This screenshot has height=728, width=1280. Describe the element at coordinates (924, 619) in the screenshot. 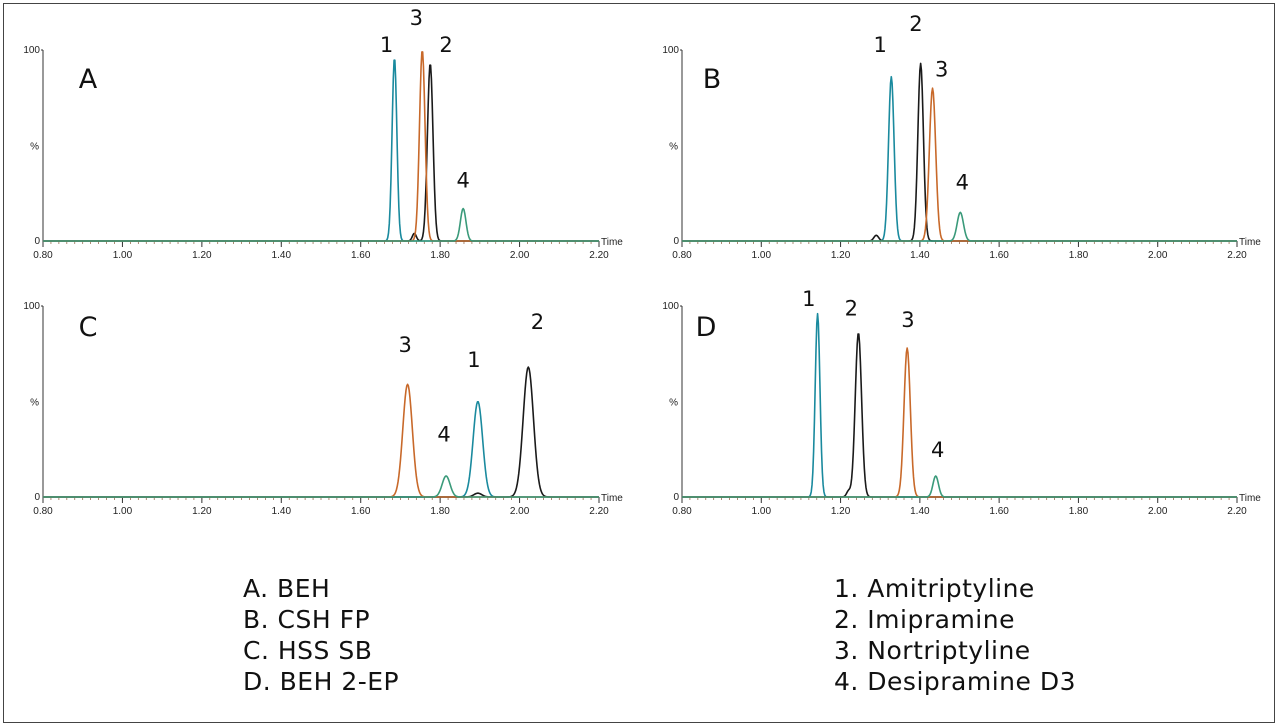

I see `legend-item-imipramine: 2. Imipramine` at that location.